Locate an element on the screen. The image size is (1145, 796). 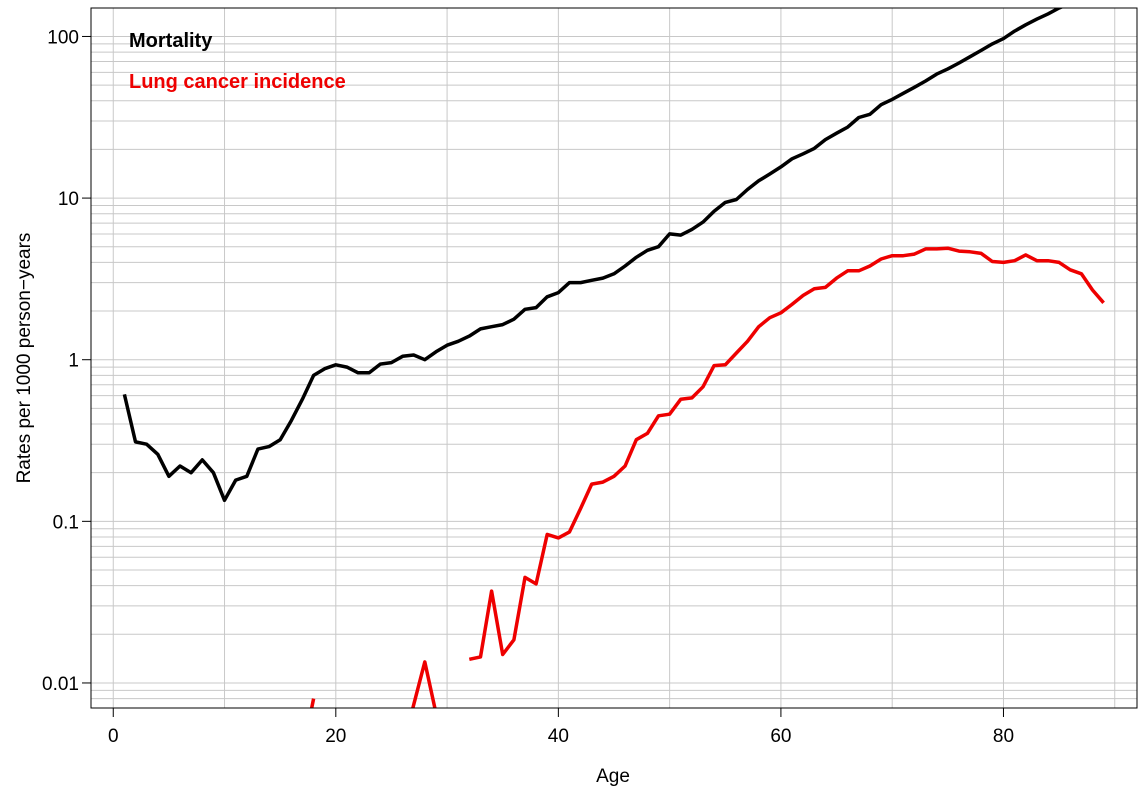
legend-entry-mortality: Mortality is located at coordinates (171, 41).